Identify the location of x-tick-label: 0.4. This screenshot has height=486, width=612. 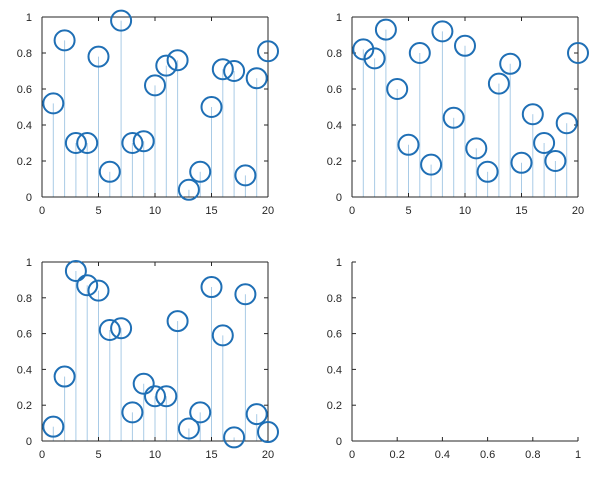
(442, 455).